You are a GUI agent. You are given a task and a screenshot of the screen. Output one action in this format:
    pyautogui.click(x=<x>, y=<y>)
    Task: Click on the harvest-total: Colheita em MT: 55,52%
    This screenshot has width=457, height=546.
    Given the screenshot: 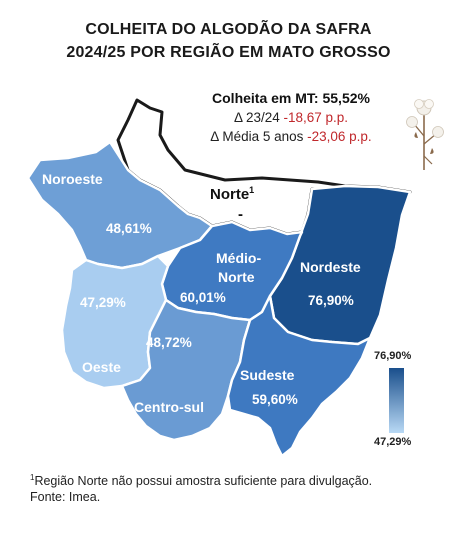 What is the action you would take?
    pyautogui.click(x=291, y=98)
    